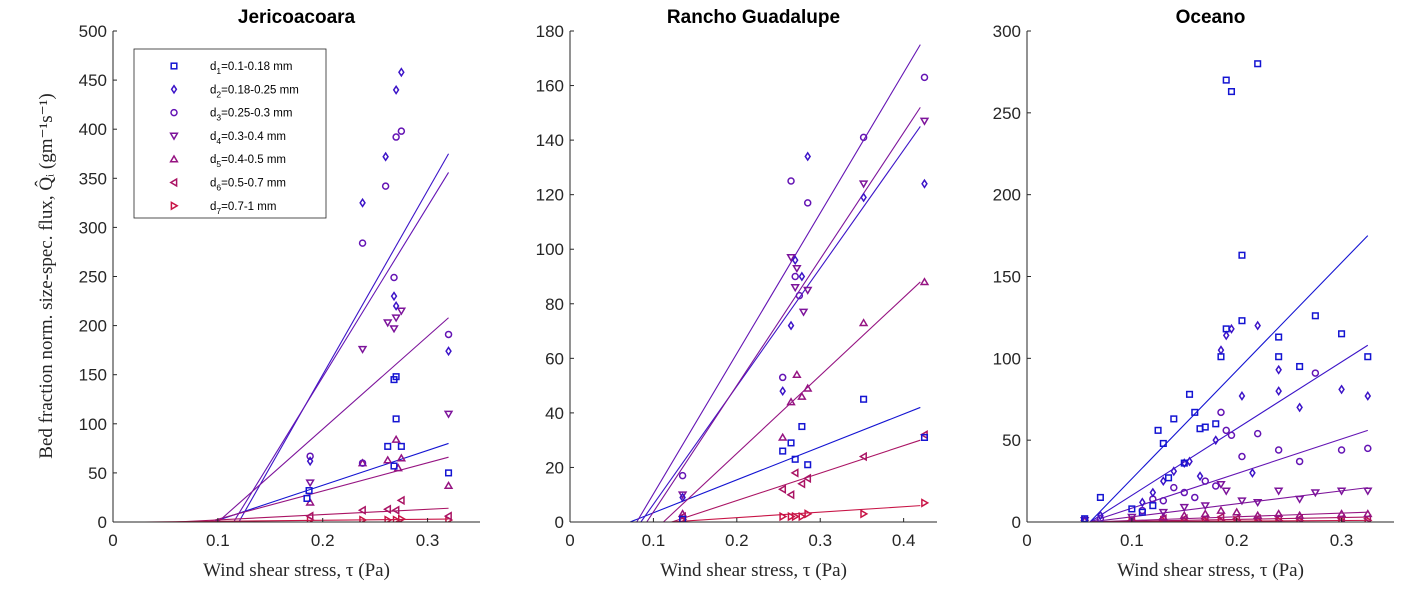 This screenshot has width=1425, height=600. Describe the element at coordinates (796, 480) in the screenshot. I see `fit-line-d6` at that location.